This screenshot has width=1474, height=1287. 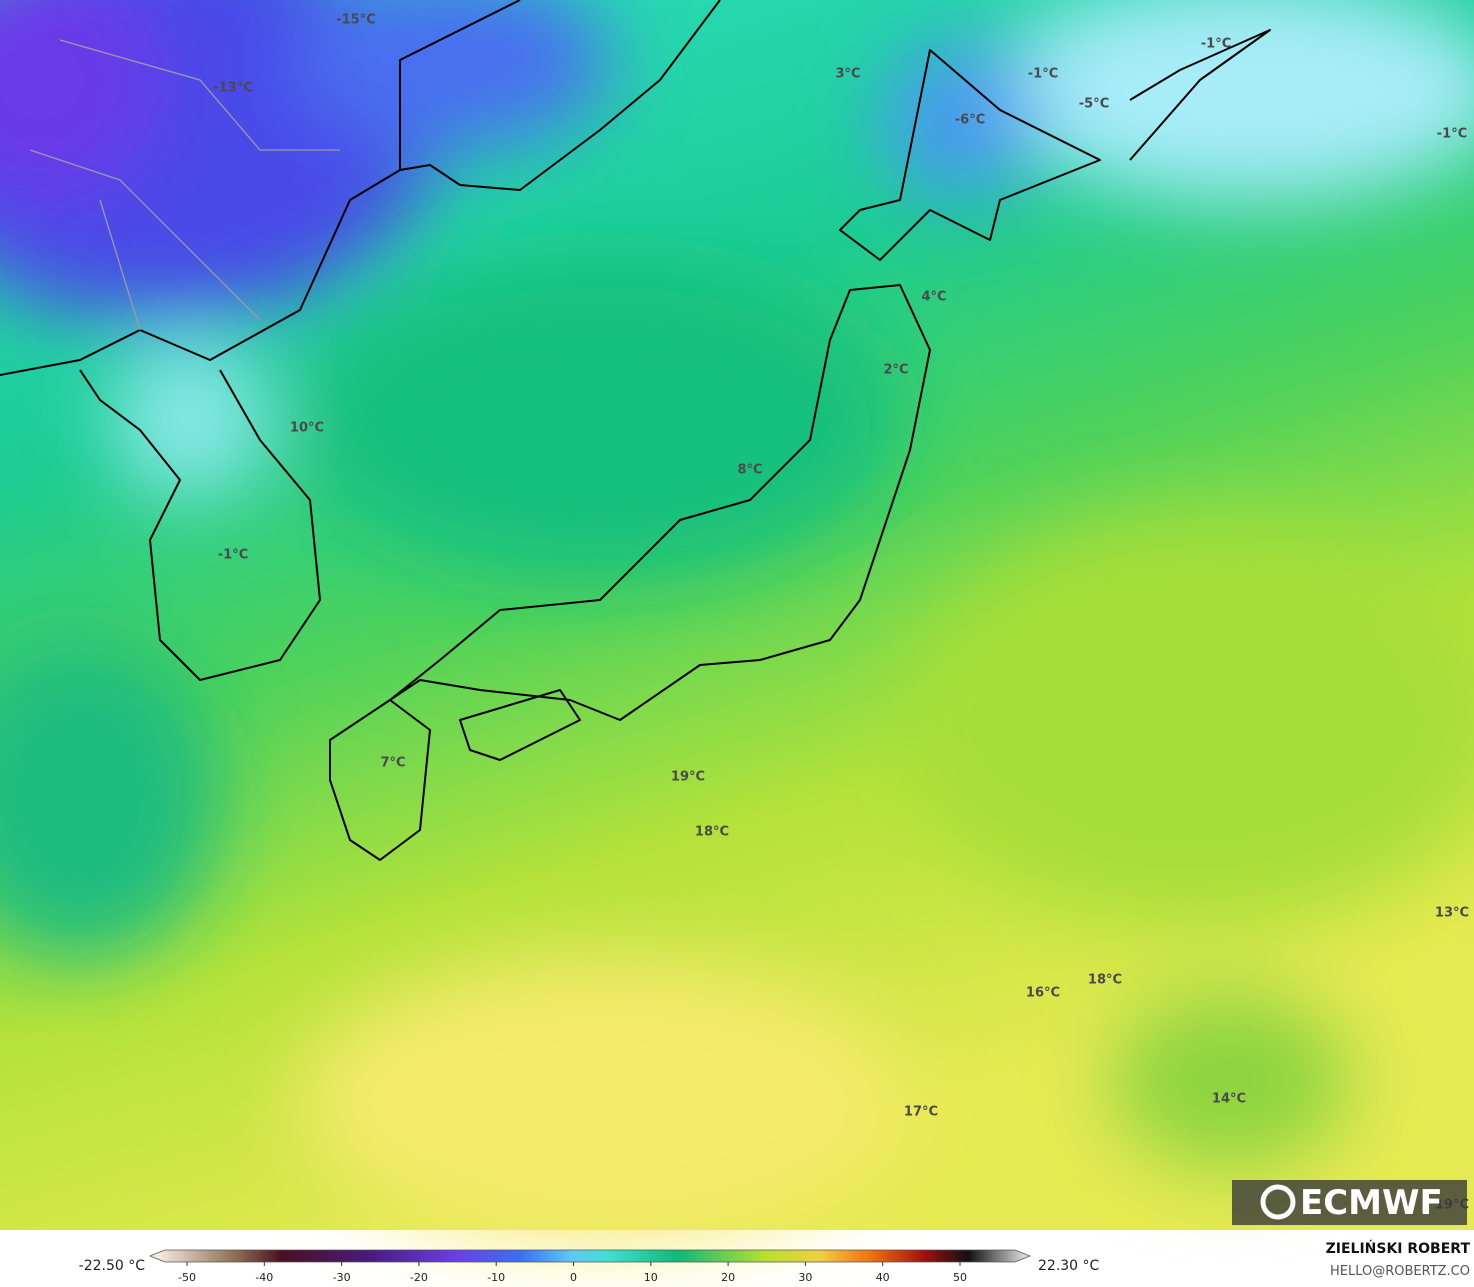 I want to click on temperature-label: 16°C, so click(x=1043, y=993).